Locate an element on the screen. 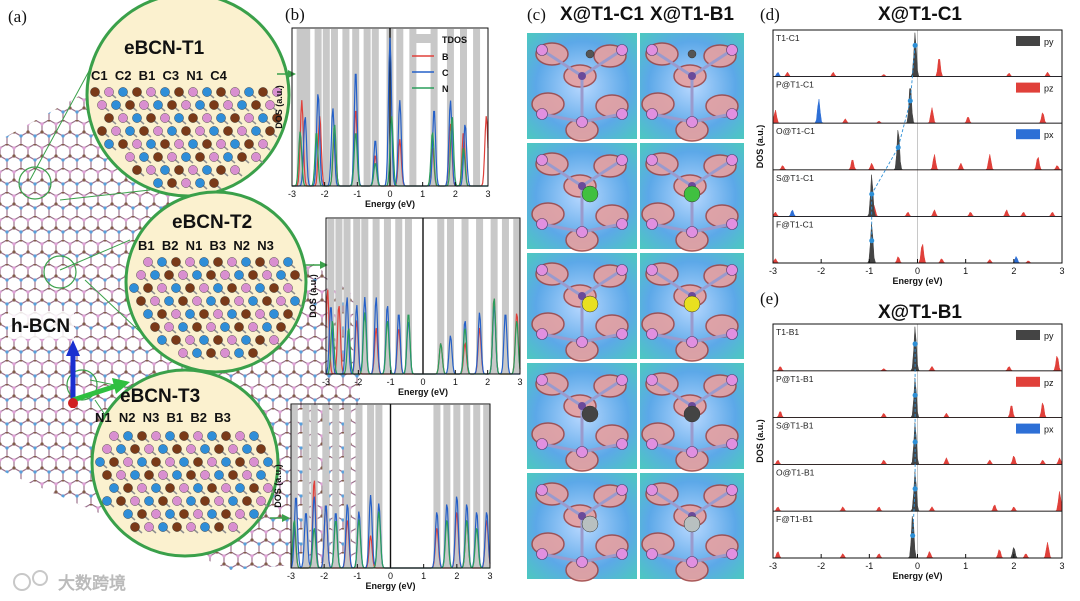 The height and width of the screenshot is (601, 1080). plot-b2-xtick-label: -3 is located at coordinates (326, 382).